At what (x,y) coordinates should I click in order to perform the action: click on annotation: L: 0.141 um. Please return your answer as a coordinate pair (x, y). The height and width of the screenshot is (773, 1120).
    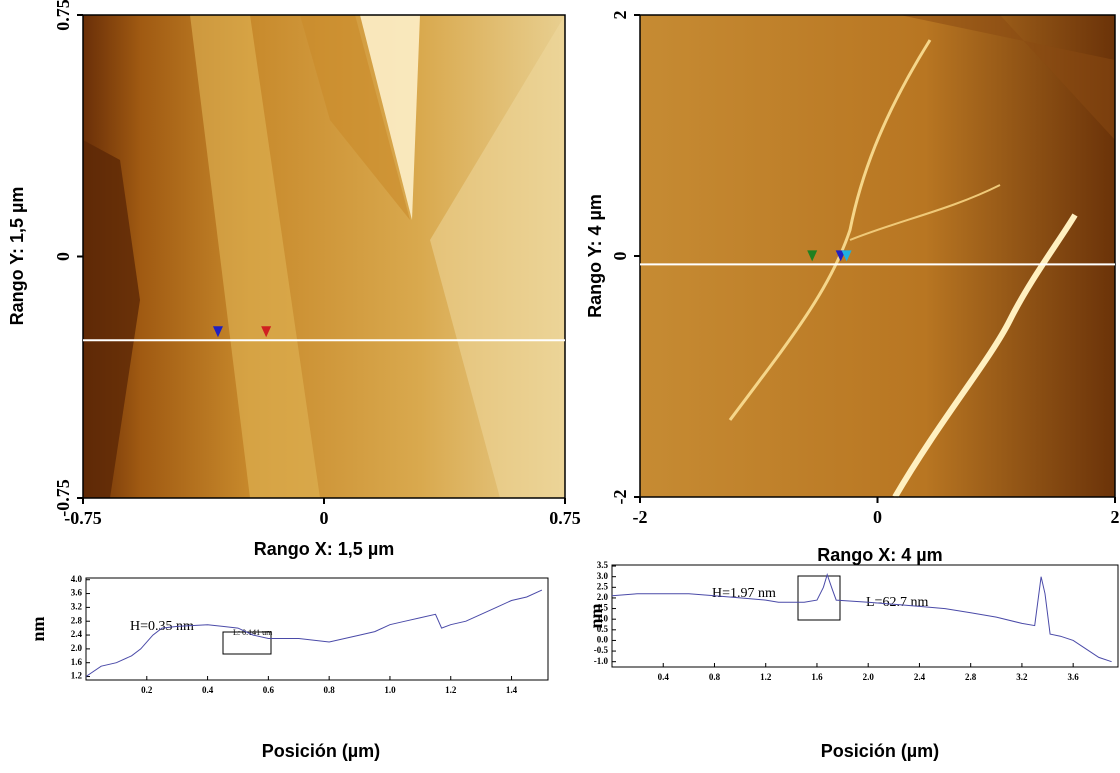
    Looking at the image, I should click on (253, 632).